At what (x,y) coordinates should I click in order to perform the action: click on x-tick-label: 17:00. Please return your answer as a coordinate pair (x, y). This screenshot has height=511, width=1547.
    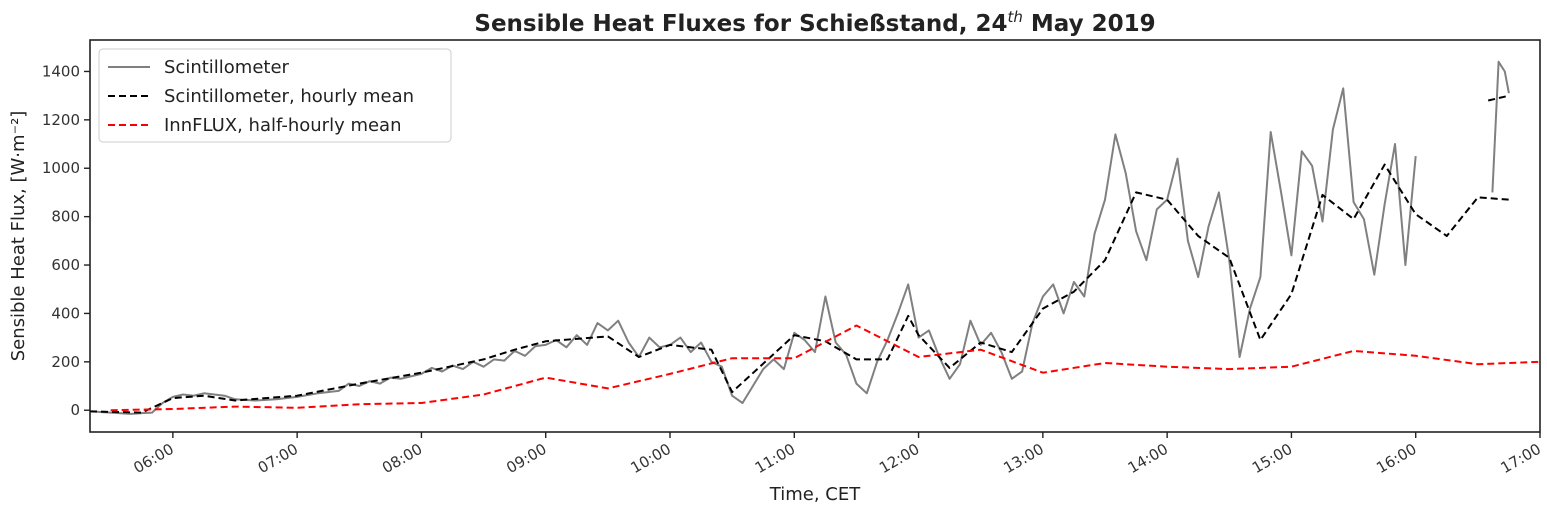
    Looking at the image, I should click on (1521, 458).